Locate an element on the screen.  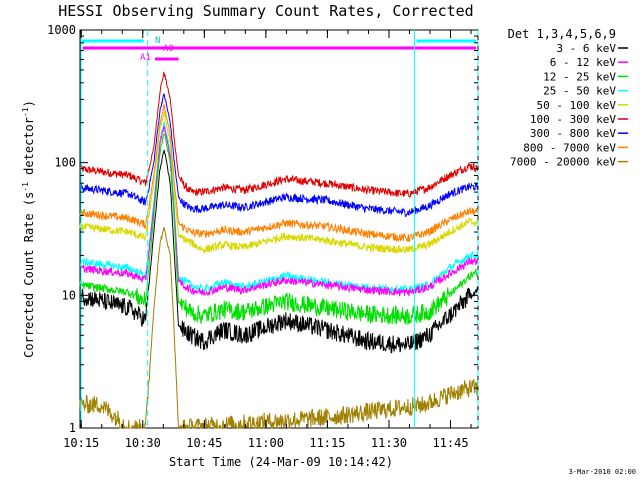
night-label: N is located at coordinates (157, 41).